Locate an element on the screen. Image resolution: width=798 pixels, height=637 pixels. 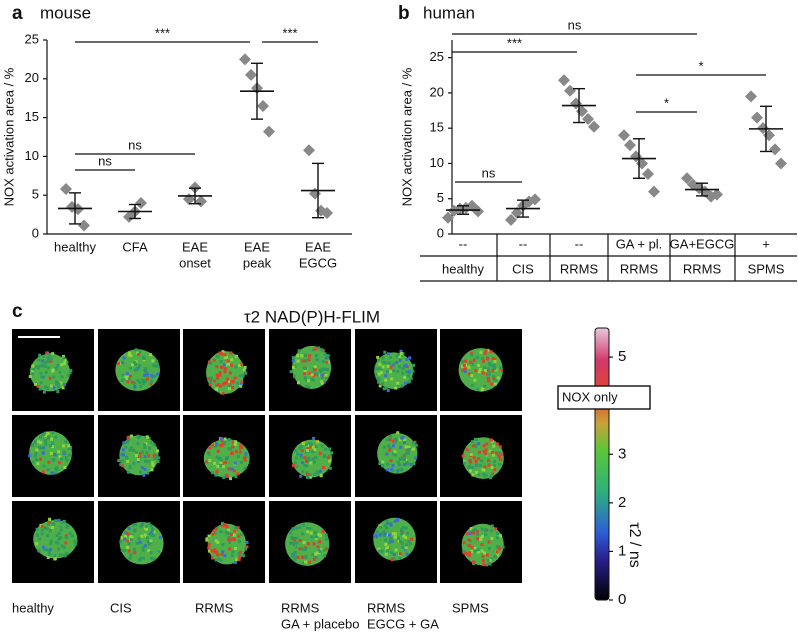
significance-label: ns is located at coordinates (105, 160).